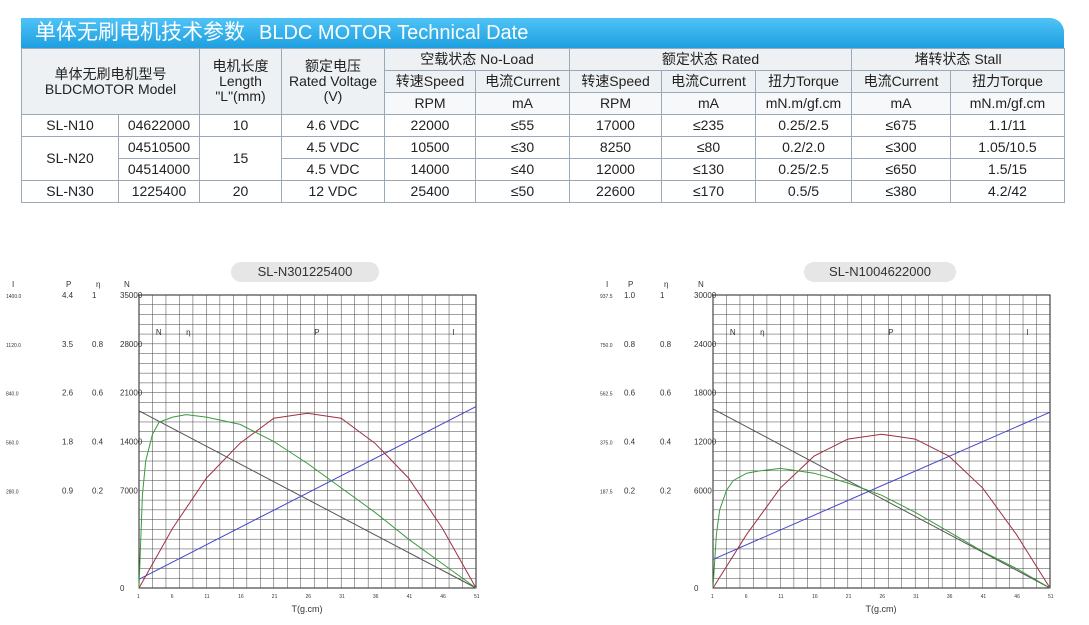 The image size is (1089, 625). What do you see at coordinates (110, 73) in the screenshot?
I see `model-header-zh: 单体无刷电机型号` at bounding box center [110, 73].